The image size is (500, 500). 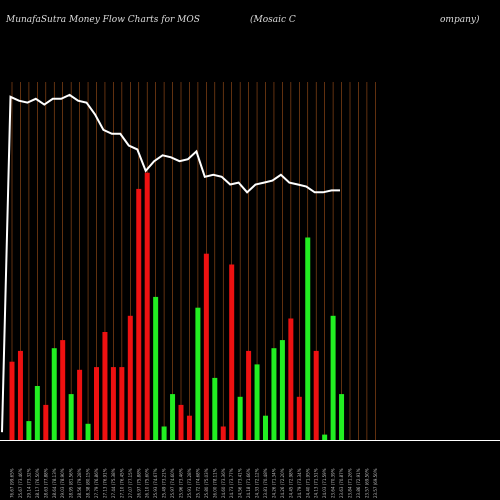 What do you see at coordinates (240, 483) in the screenshot?
I see `x-tick-label: 24.56 (73.41%` at bounding box center [240, 483].